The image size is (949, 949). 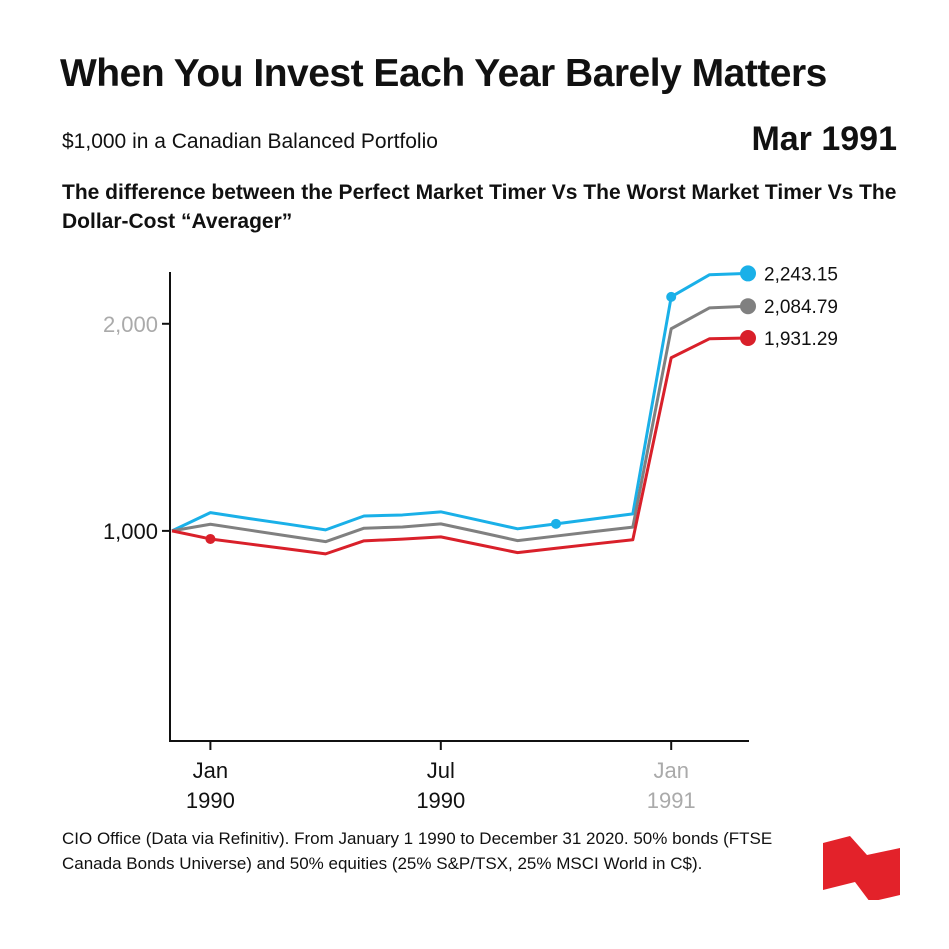 I want to click on current-date-label: Mar 1991, so click(x=824, y=139).